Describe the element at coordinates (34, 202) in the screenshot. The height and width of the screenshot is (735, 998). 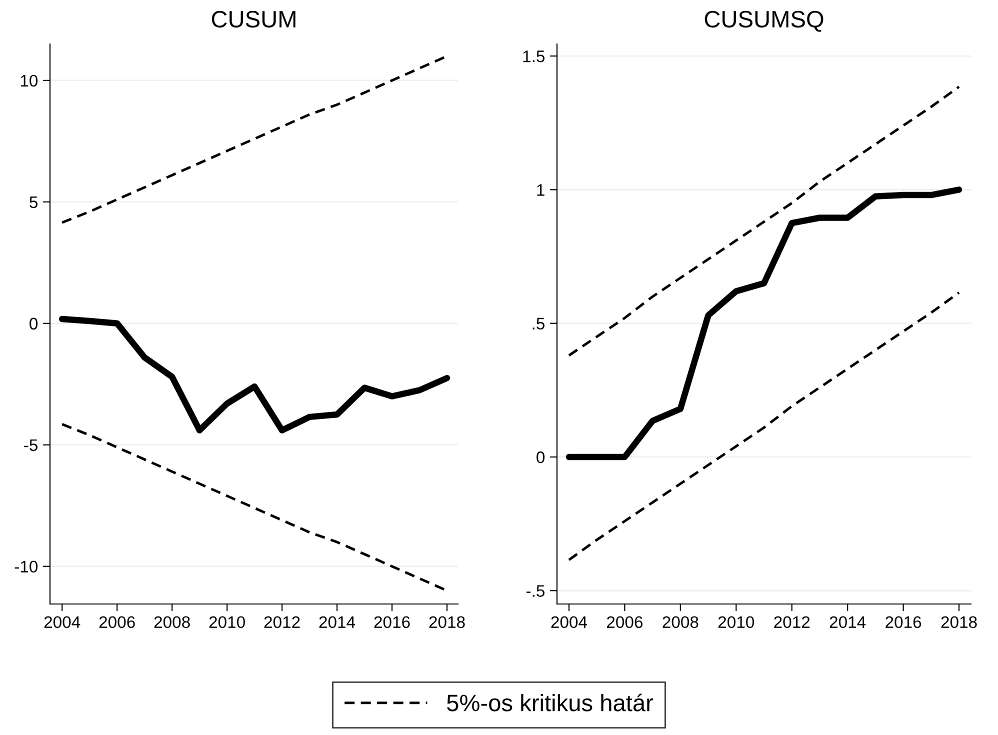
I see `y-tick-label: 5` at that location.